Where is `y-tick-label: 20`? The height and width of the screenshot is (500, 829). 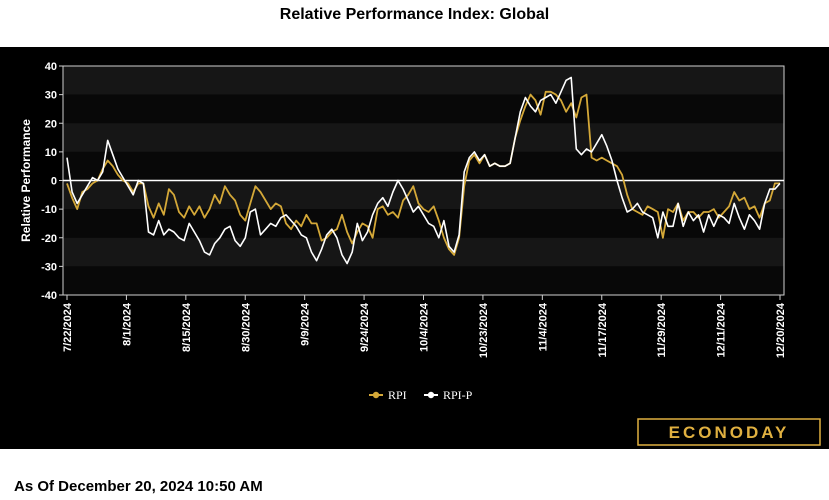 y-tick-label: 20 is located at coordinates (51, 124).